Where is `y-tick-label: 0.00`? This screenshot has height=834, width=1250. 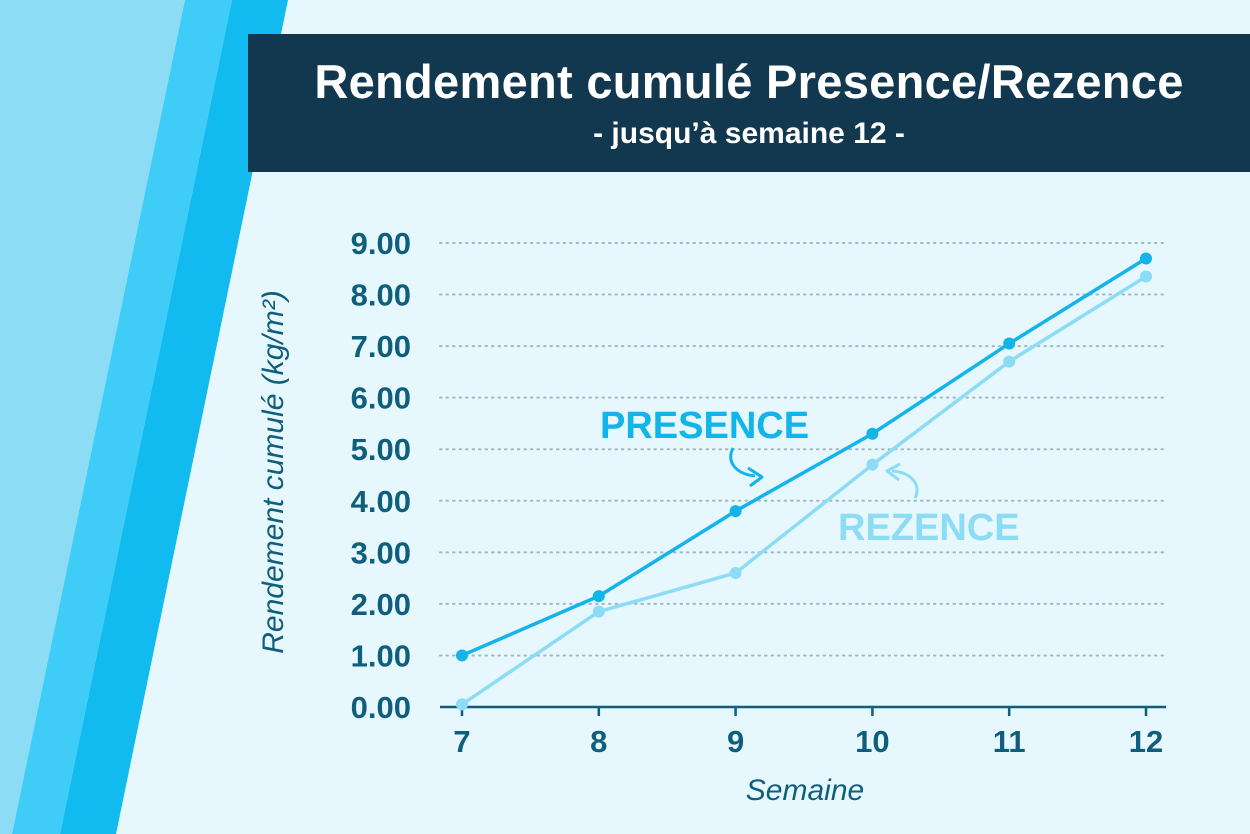 y-tick-label: 0.00 is located at coordinates (381, 707).